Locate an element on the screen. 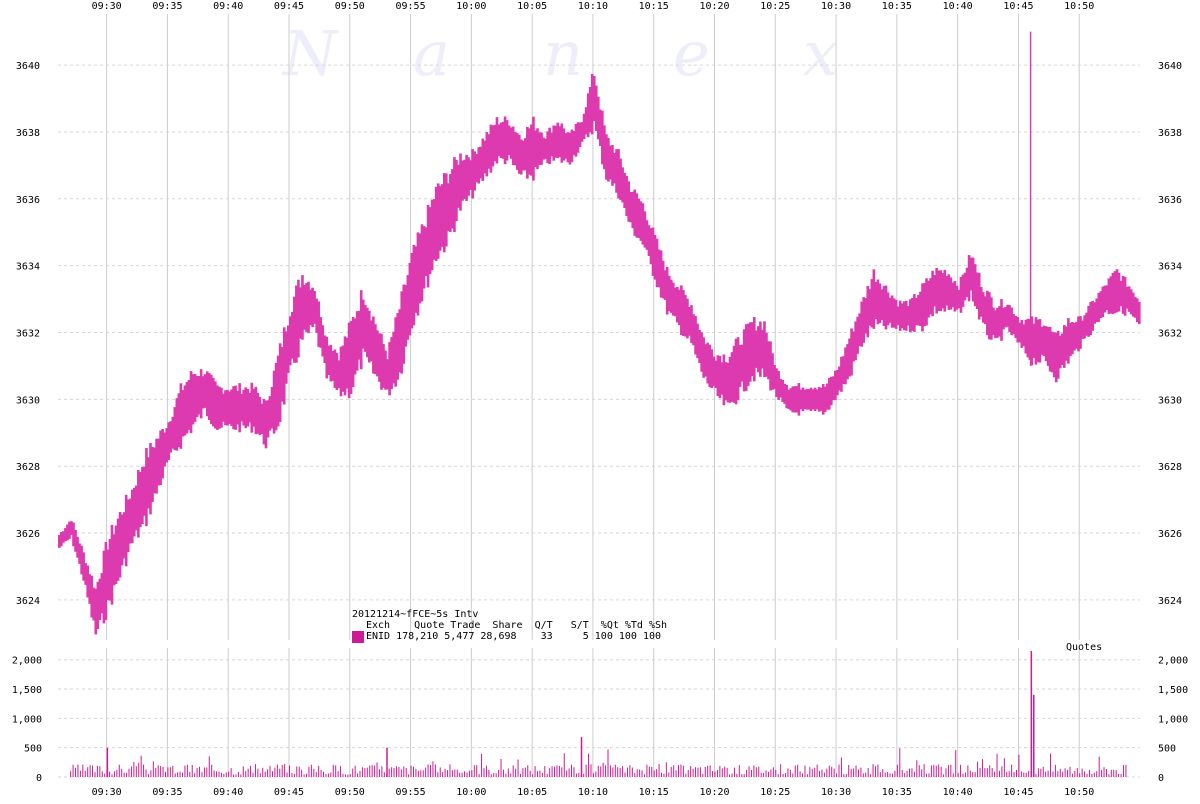  y-tick-label-left: 3630 is located at coordinates (28, 400).